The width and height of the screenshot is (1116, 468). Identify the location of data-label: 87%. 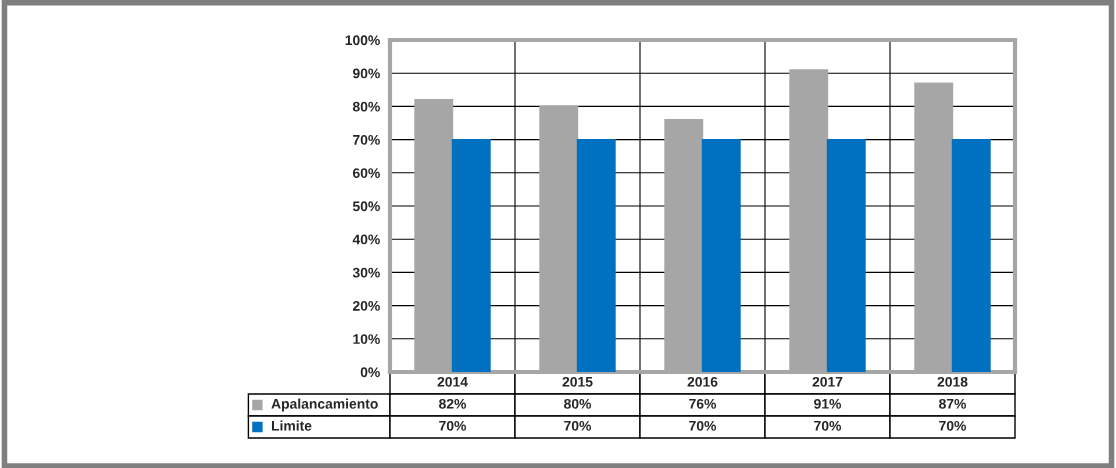
(953, 403).